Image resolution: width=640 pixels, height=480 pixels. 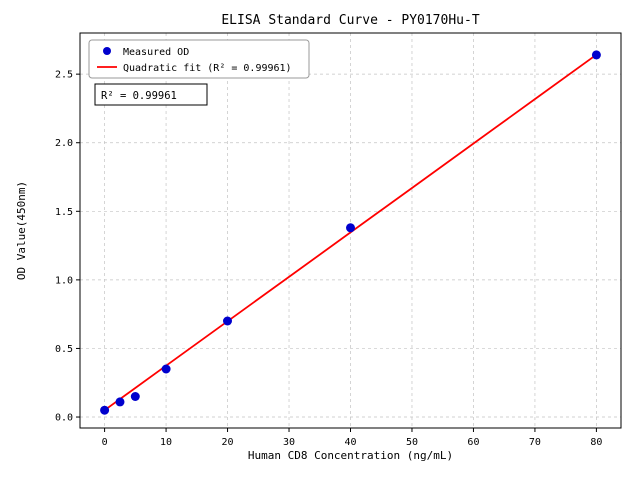 I want to click on y-tick-label: 1.5, so click(x=64, y=212).